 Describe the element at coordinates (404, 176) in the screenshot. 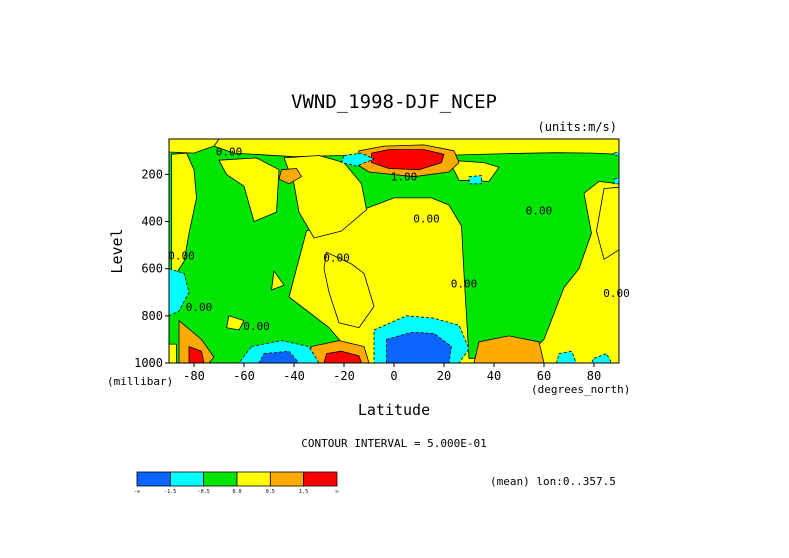

I see `contour-label-5: 1.00` at that location.